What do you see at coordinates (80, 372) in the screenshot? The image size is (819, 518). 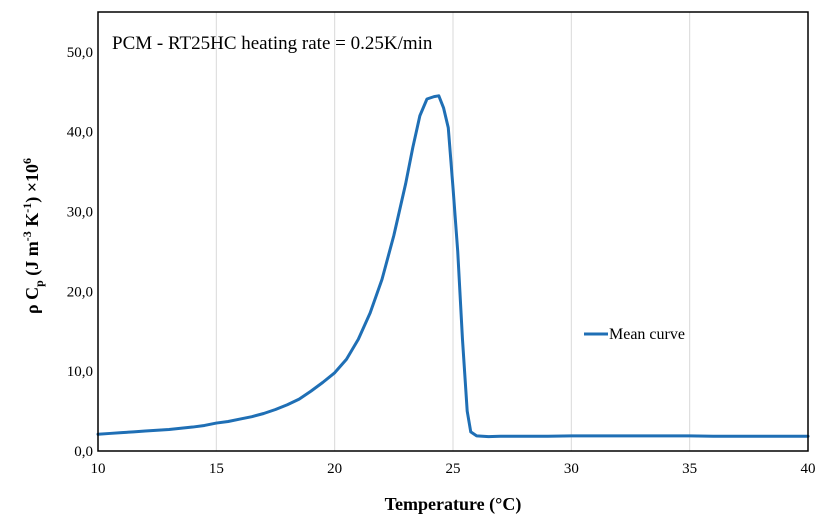 I see `y-tick-label: 10,0` at bounding box center [80, 372].